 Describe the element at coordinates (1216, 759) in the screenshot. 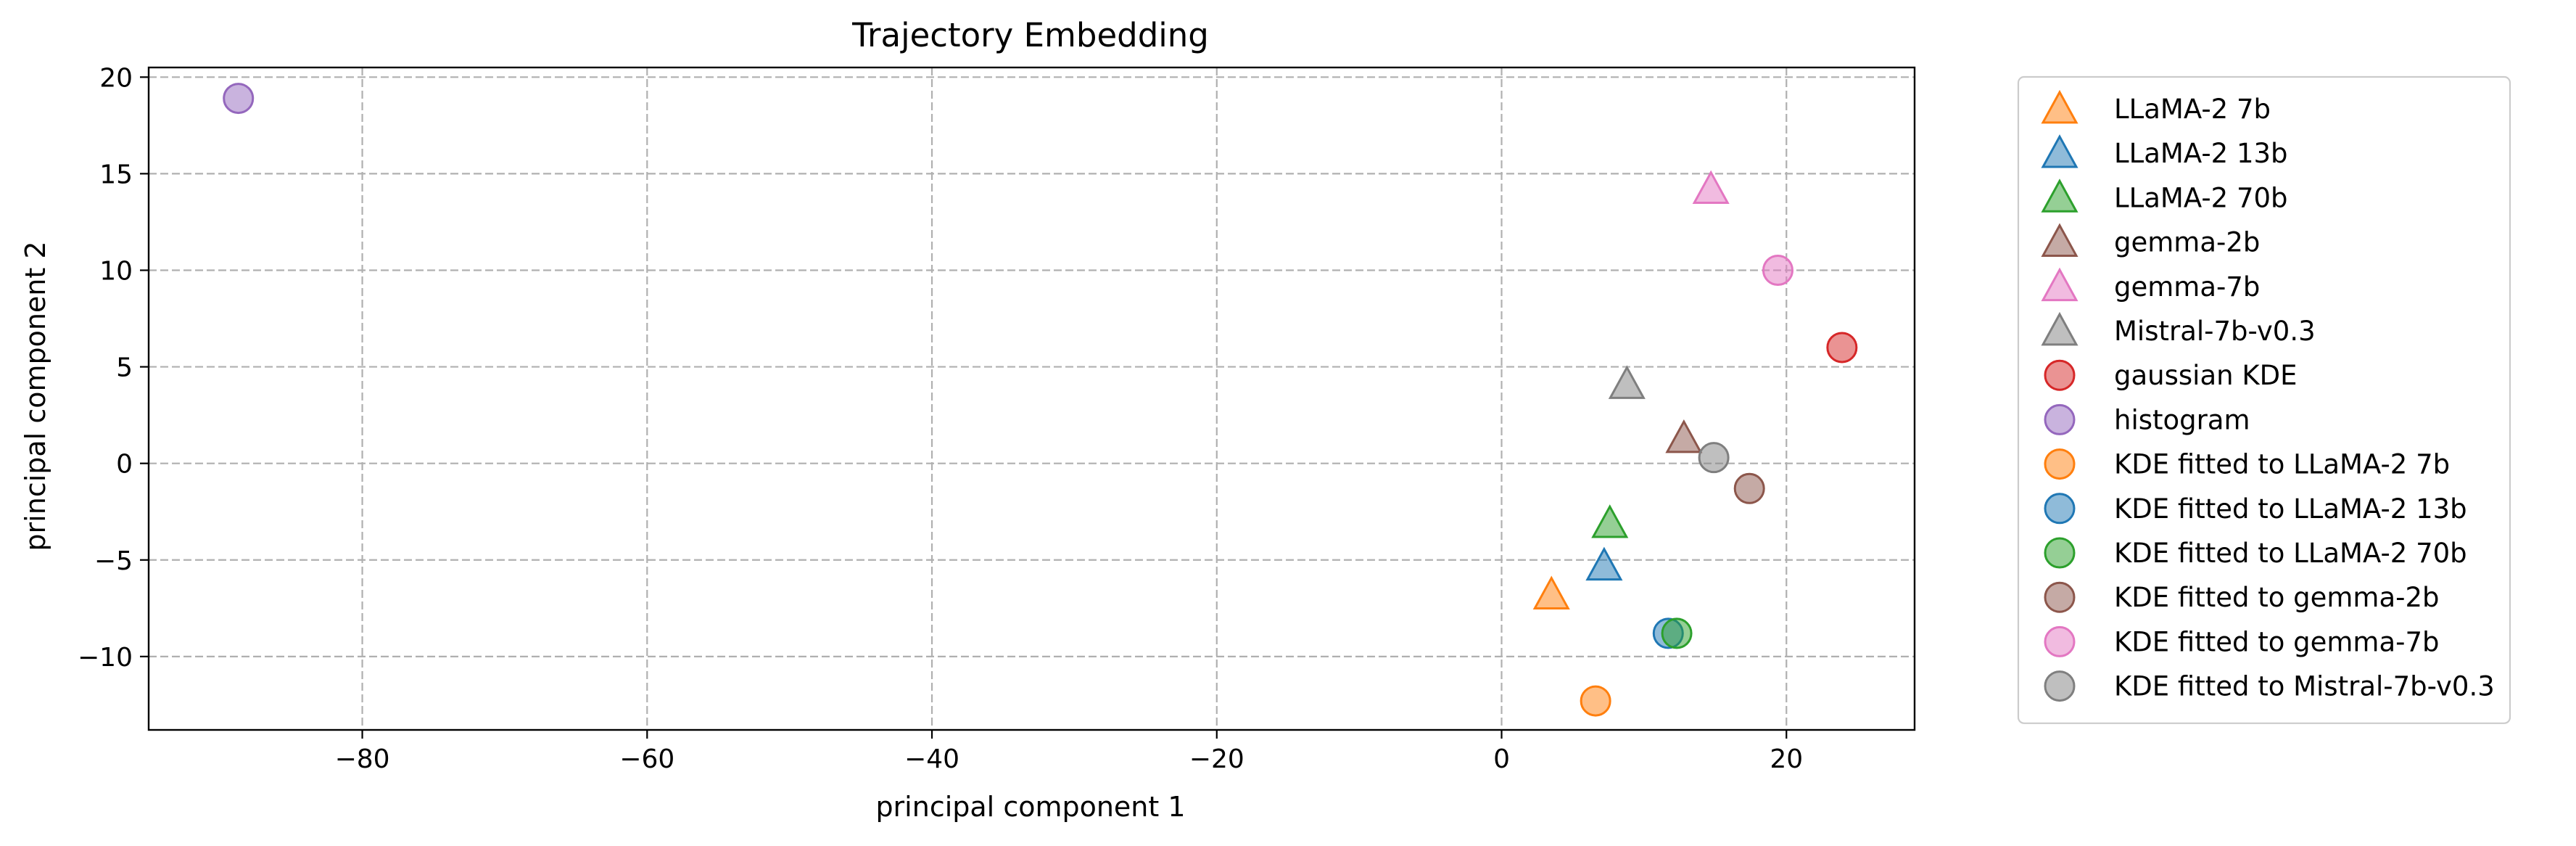

I see `x-tick-label: −20` at that location.